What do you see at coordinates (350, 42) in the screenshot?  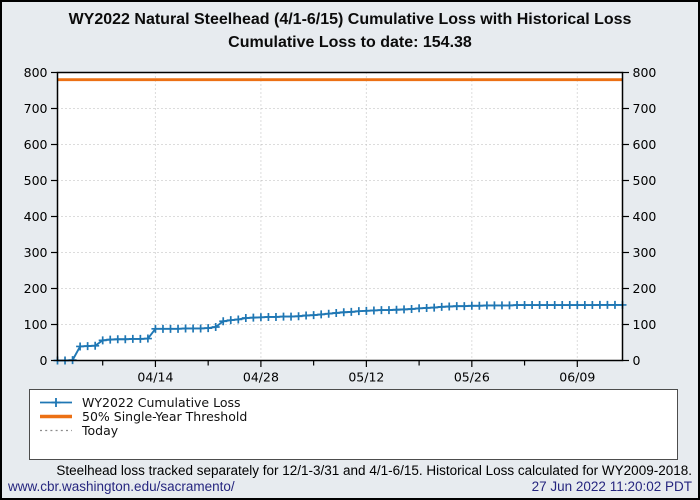 I see `chart-subtitle: Cumulative Loss to date: 154.38` at bounding box center [350, 42].